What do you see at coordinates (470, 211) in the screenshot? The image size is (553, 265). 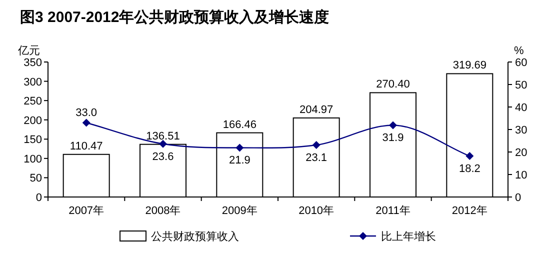 I see `x-tick-label: 2012年` at bounding box center [470, 211].